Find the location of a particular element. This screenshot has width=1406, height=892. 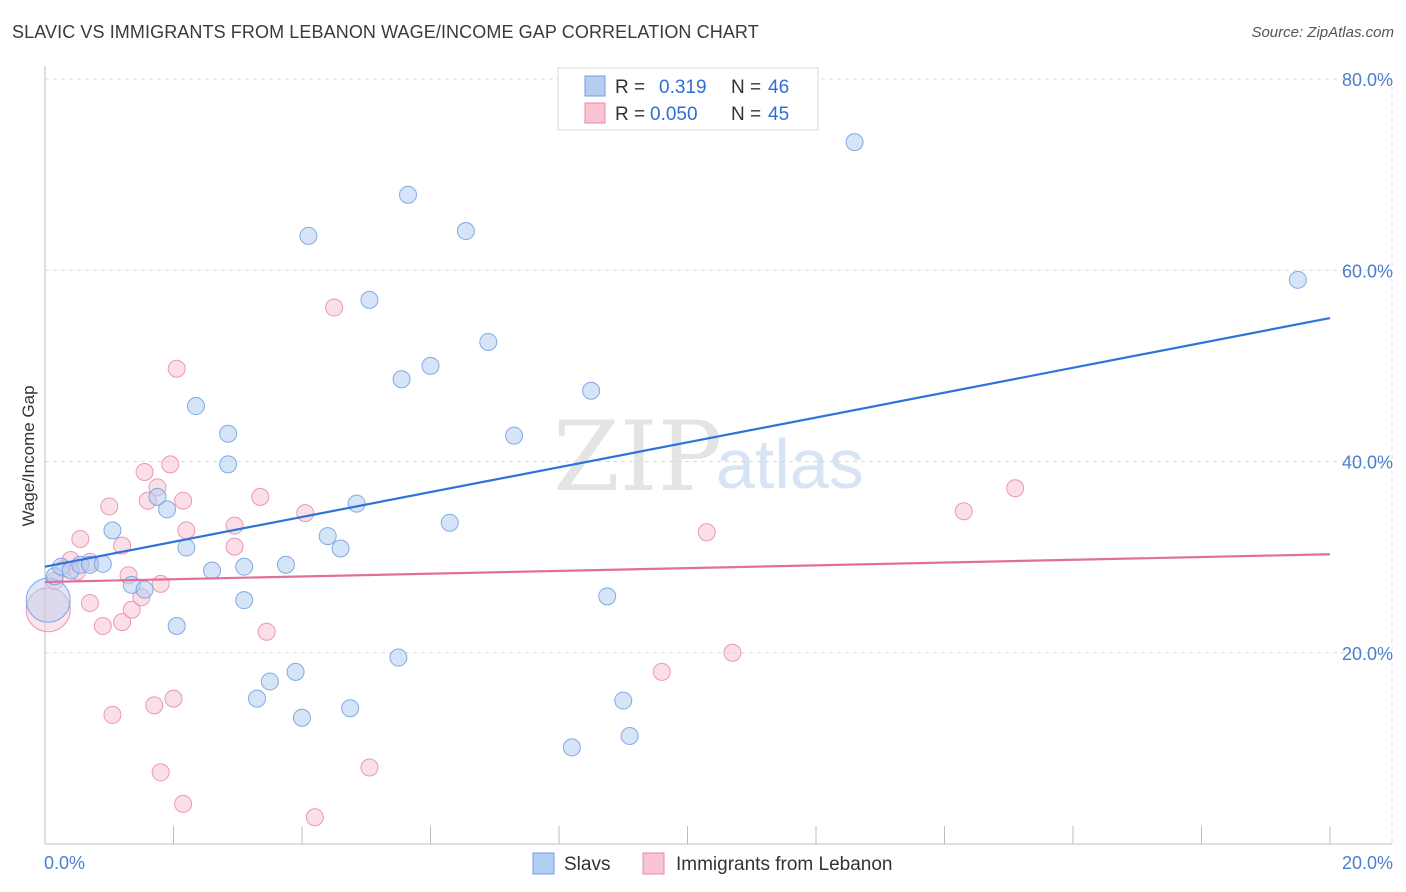

lebanon-trend-line is located at coordinates (687, 568).